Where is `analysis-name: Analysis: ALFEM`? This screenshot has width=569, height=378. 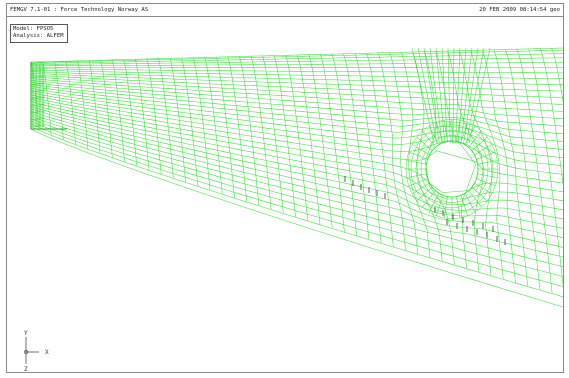 analysis-name: Analysis: ALFEM is located at coordinates (38, 36).